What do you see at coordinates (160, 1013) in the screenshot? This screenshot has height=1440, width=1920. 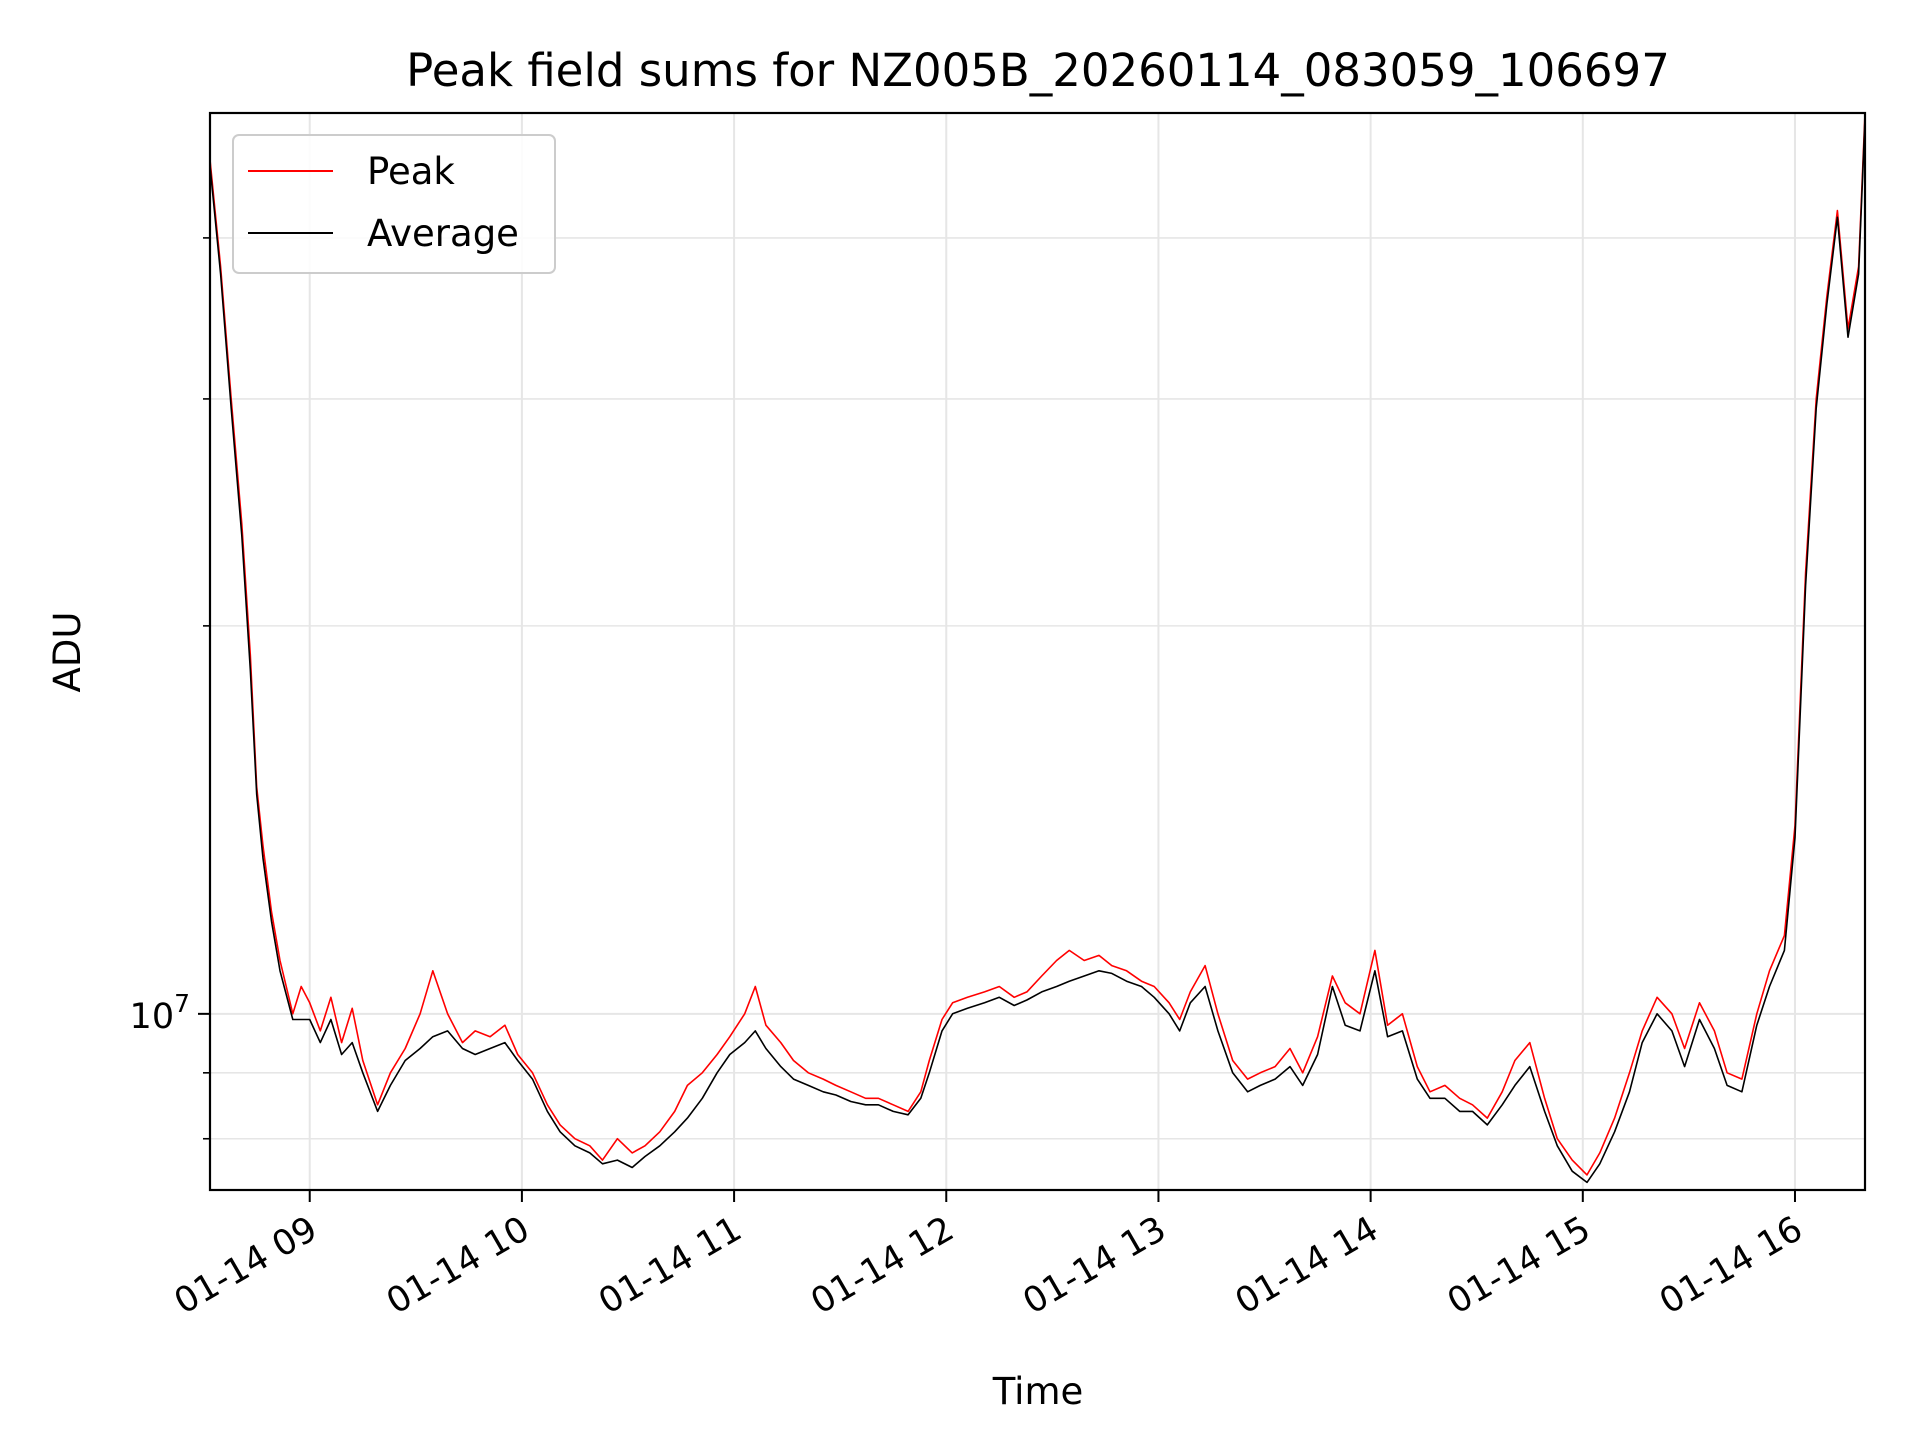 I see `y-tick-label: 107` at bounding box center [160, 1013].